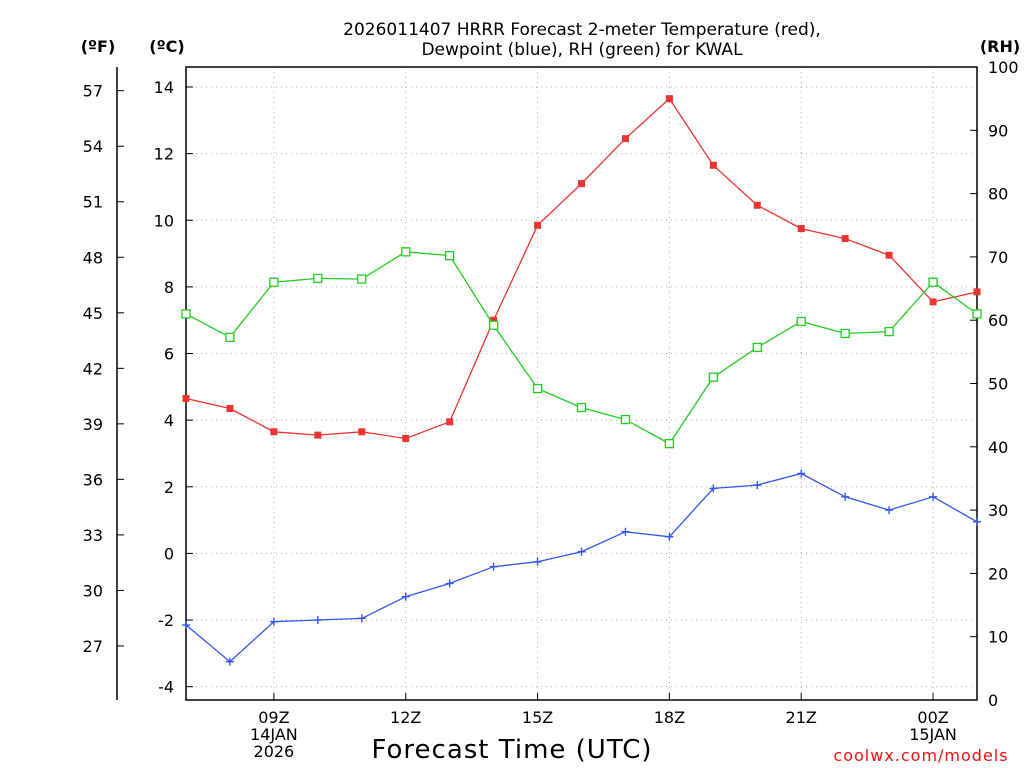  Describe the element at coordinates (998, 510) in the screenshot. I see `rh-tick-label: 30` at that location.